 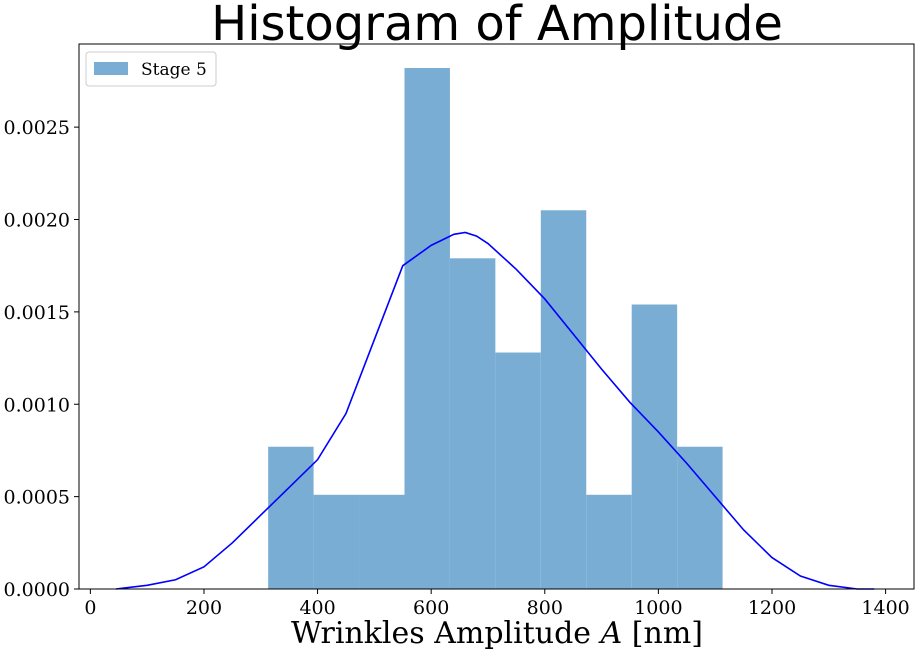 What do you see at coordinates (497, 26) in the screenshot?
I see `chart-title: Histogram of Amplitude` at bounding box center [497, 26].